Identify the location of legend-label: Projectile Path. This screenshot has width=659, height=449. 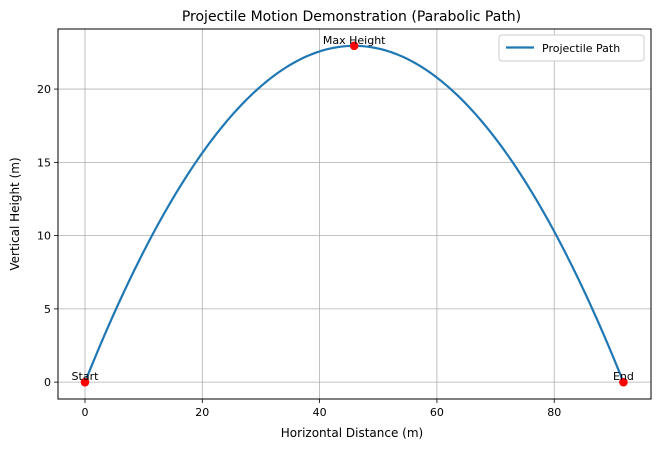
(581, 48).